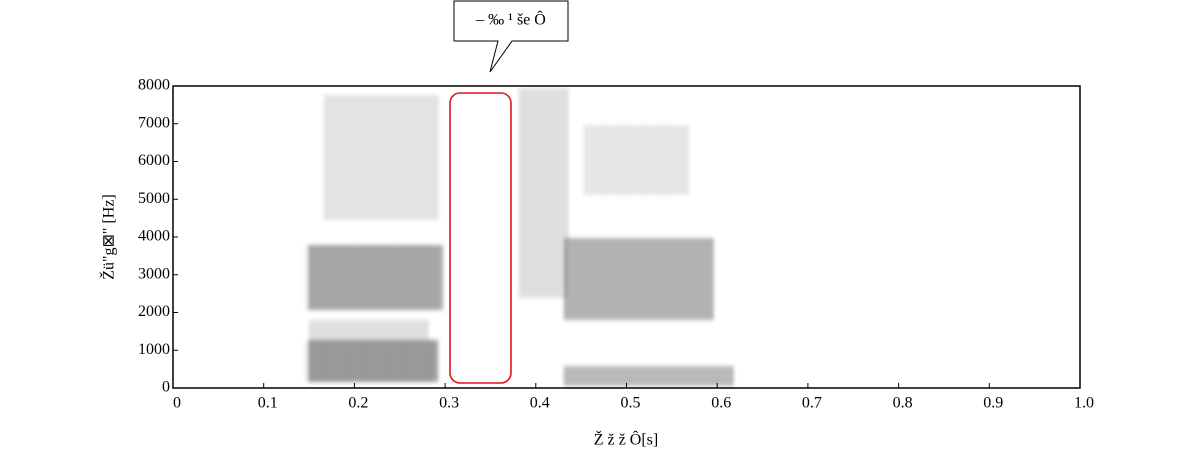  What do you see at coordinates (993, 403) in the screenshot?
I see `x-tick-label: 0.9` at bounding box center [993, 403].